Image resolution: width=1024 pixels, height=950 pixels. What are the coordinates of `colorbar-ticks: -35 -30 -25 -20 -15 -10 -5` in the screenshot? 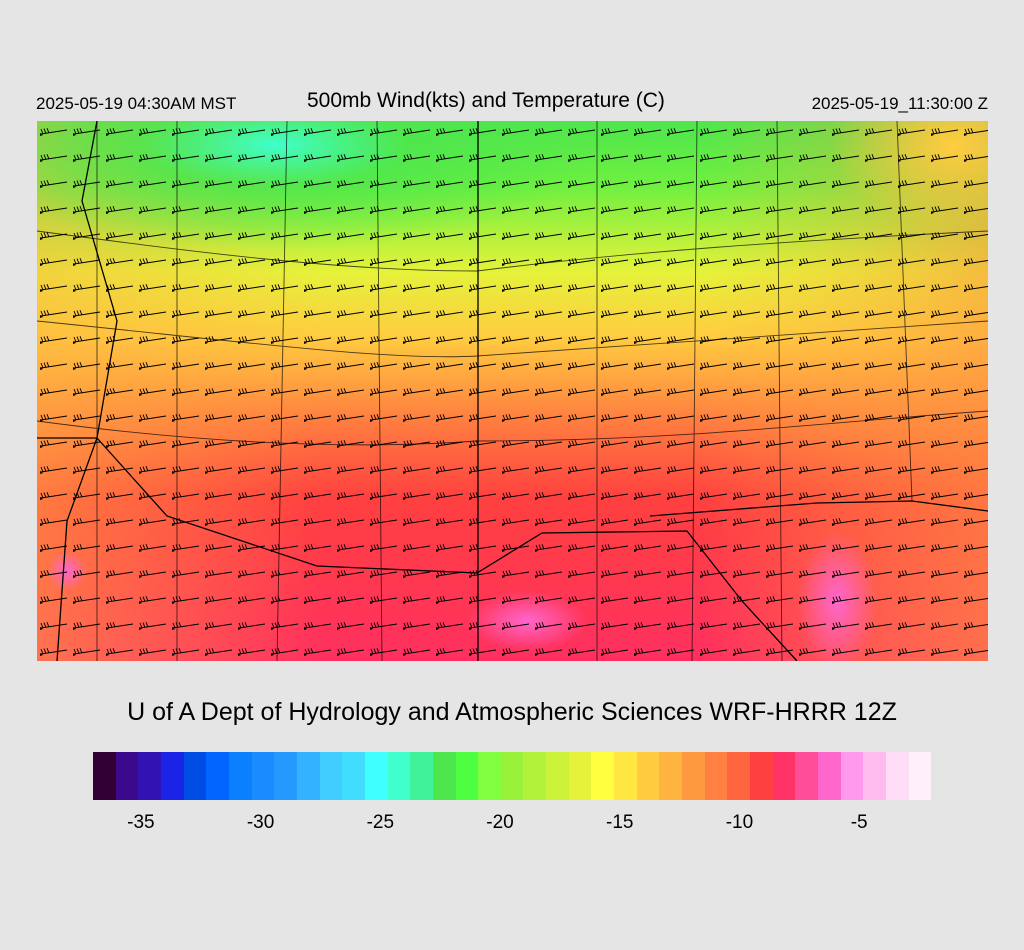 It's located at (512, 827).